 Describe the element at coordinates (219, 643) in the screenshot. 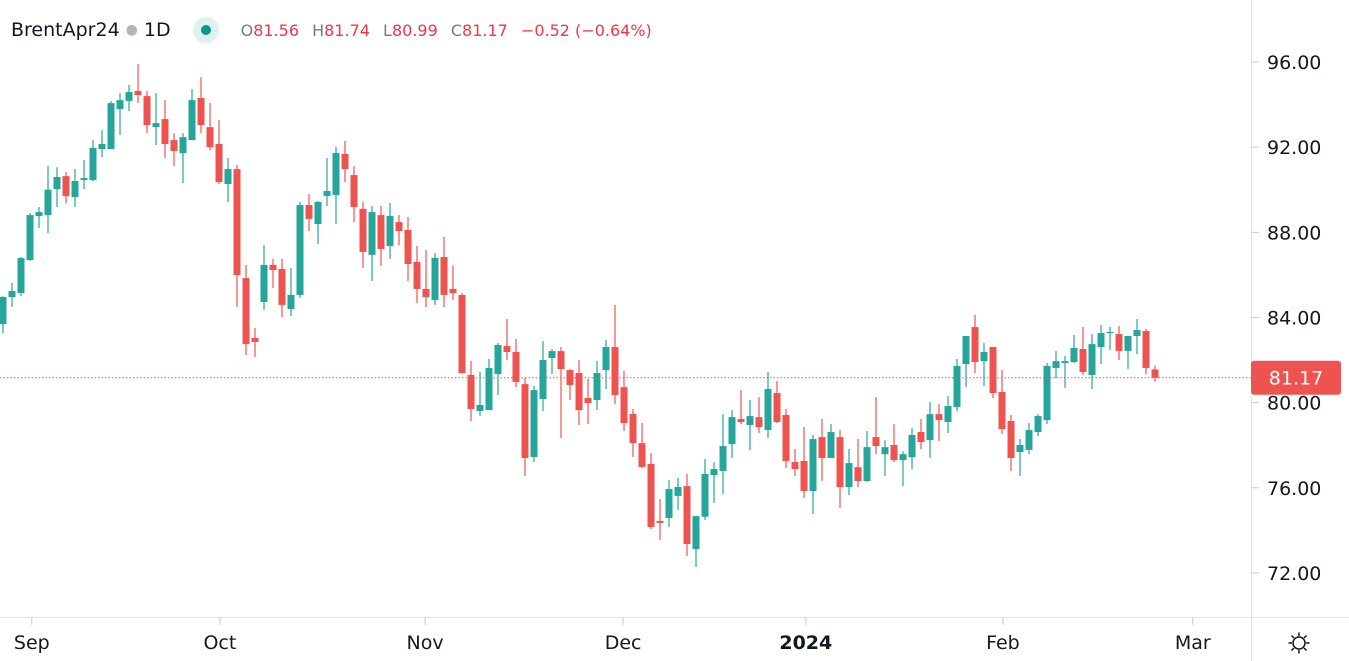

I see `time-tick-label: Oct` at that location.